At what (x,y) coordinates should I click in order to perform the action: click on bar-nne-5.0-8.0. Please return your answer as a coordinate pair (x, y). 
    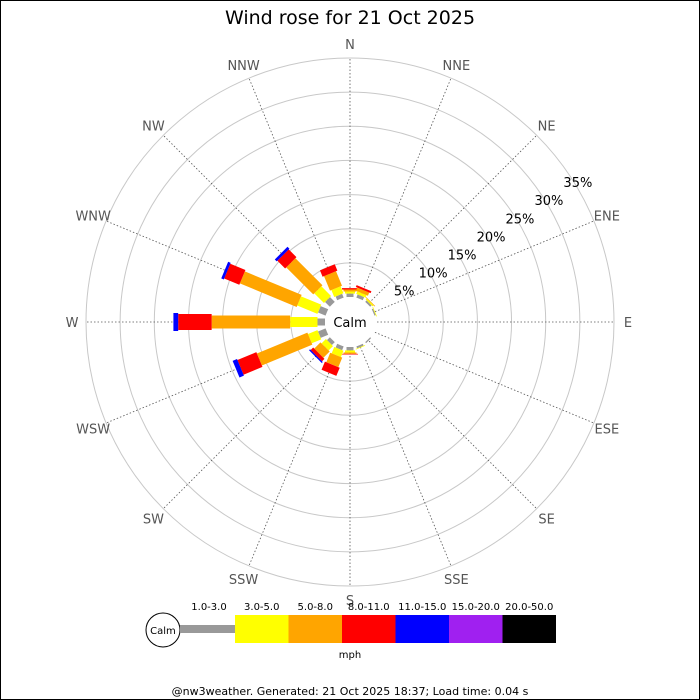
    Looking at the image, I should click on (362, 291).